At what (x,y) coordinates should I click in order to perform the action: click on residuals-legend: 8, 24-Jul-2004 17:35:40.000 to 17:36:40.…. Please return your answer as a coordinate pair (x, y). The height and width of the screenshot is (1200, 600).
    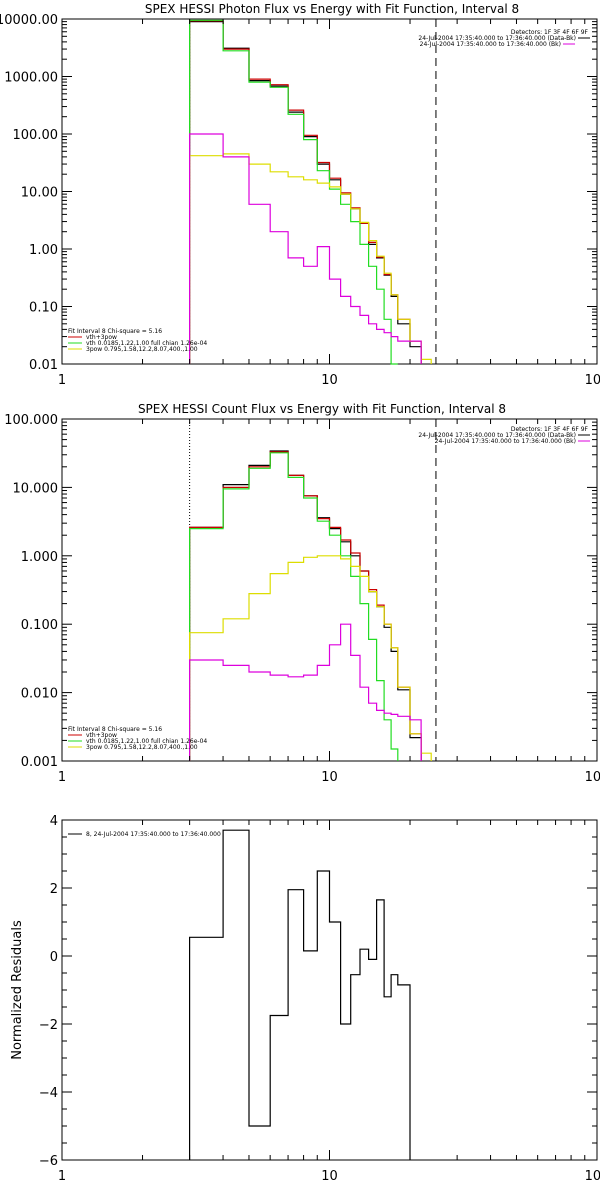
    Looking at the image, I should click on (153, 834).